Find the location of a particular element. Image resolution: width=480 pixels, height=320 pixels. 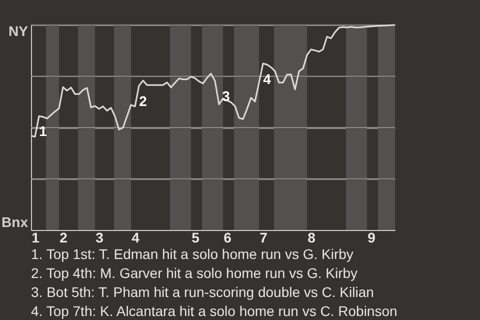

annotation: 1 is located at coordinates (43, 131).